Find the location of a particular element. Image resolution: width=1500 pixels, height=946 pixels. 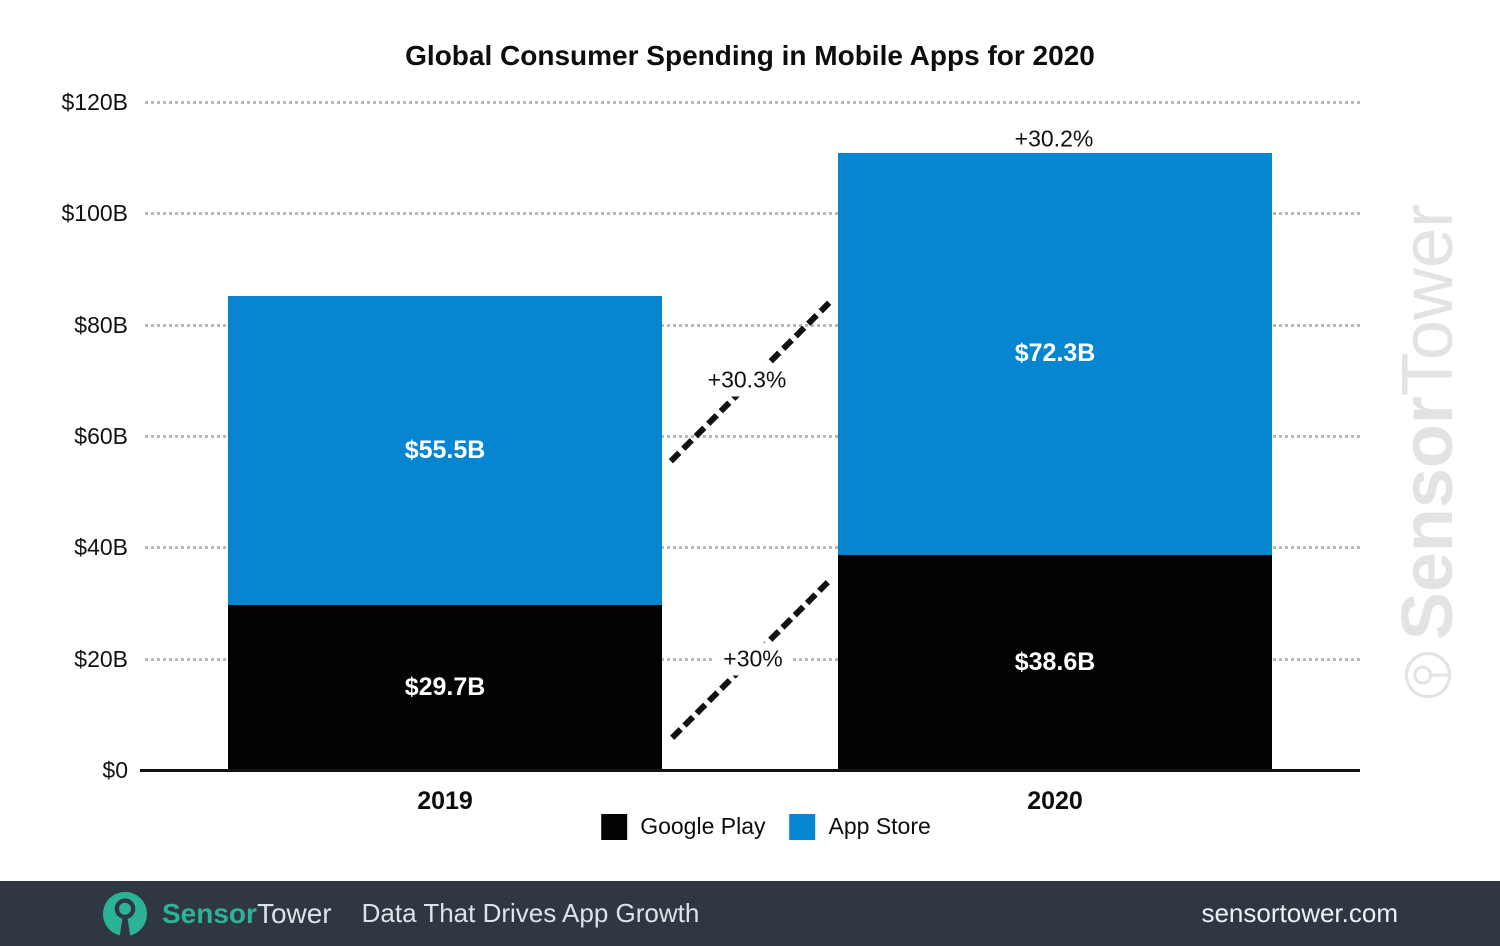

watermark-brand-text: SensorTower is located at coordinates (1428, 422).